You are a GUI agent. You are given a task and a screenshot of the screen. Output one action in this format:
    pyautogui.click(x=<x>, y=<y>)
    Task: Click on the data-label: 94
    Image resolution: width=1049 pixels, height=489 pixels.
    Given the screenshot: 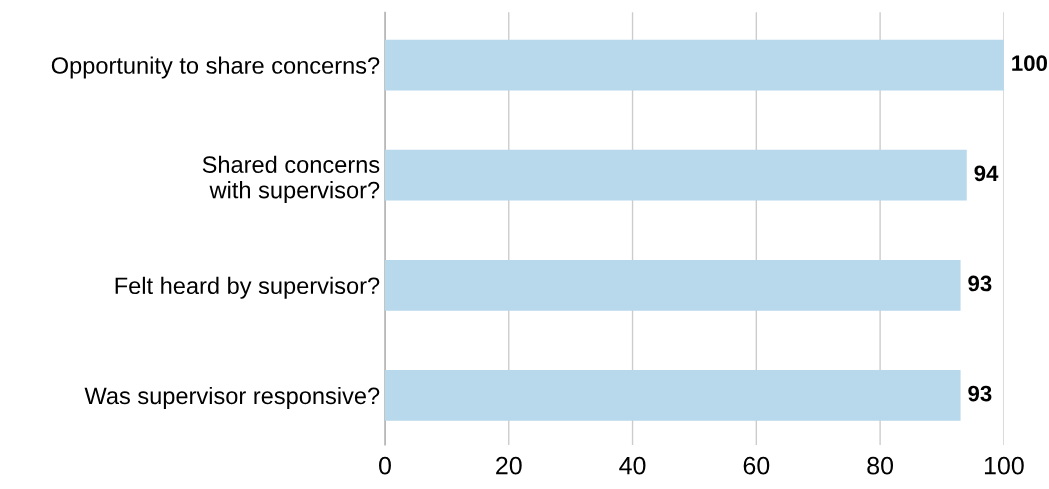 What is the action you would take?
    pyautogui.click(x=986, y=173)
    